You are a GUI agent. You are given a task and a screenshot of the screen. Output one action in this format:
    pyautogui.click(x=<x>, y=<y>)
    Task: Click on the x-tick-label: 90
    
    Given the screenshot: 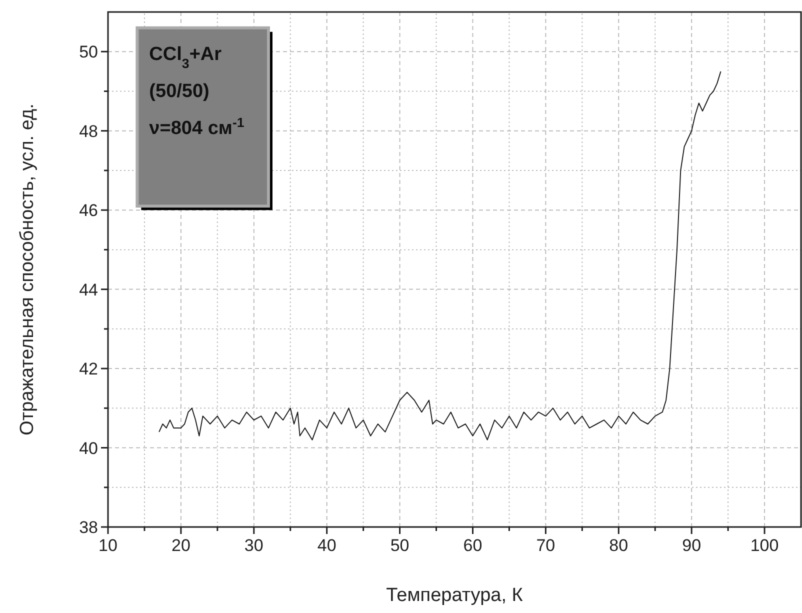 What is the action you would take?
    pyautogui.click(x=692, y=545)
    